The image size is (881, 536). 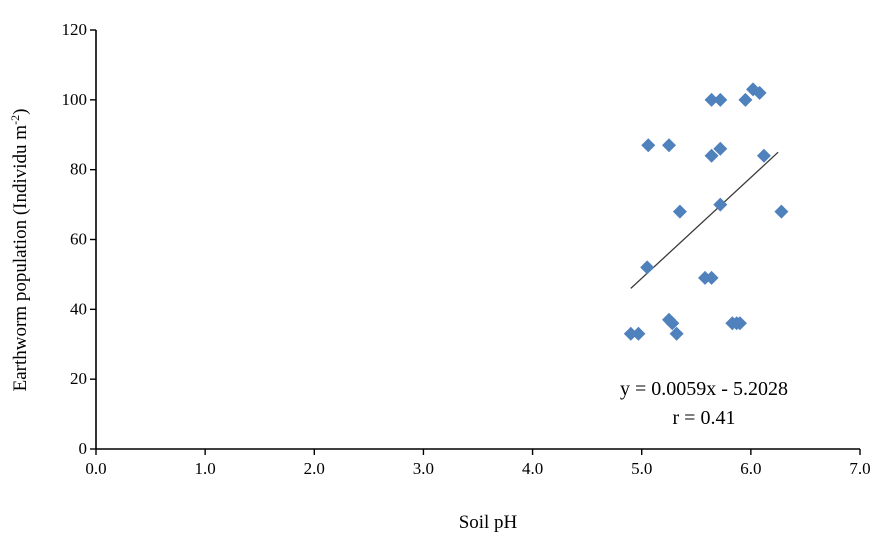 I want to click on y-tick-label: 80, so click(x=78, y=169).